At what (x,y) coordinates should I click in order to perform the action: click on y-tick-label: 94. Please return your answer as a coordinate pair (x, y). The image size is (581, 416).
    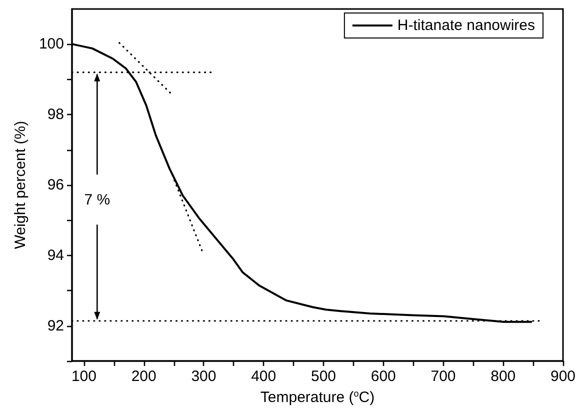
    Looking at the image, I should click on (55, 255).